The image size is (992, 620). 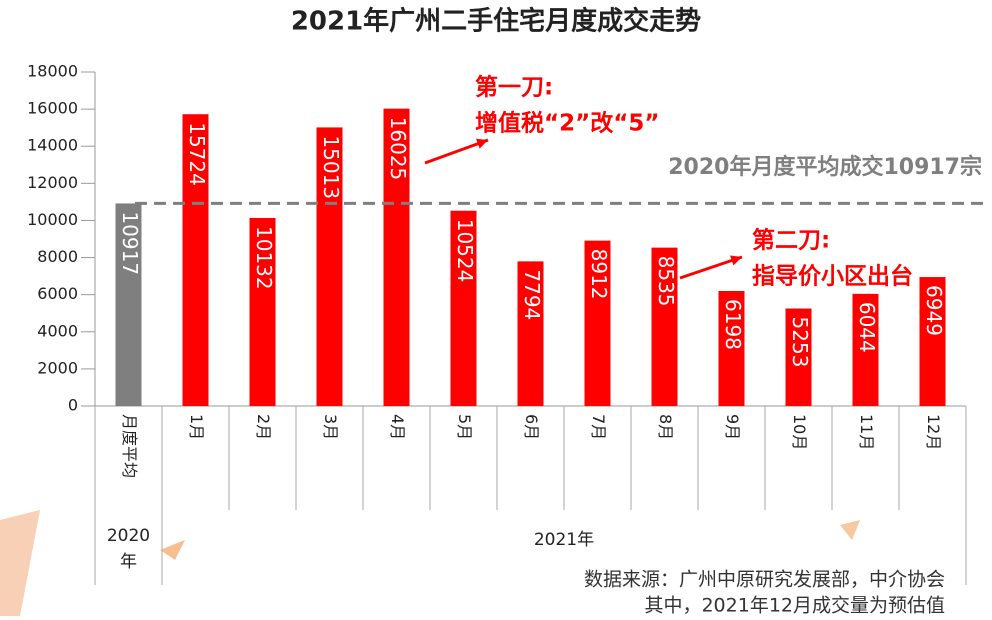 What do you see at coordinates (57, 256) in the screenshot?
I see `y-tick-label: 8000` at bounding box center [57, 256].